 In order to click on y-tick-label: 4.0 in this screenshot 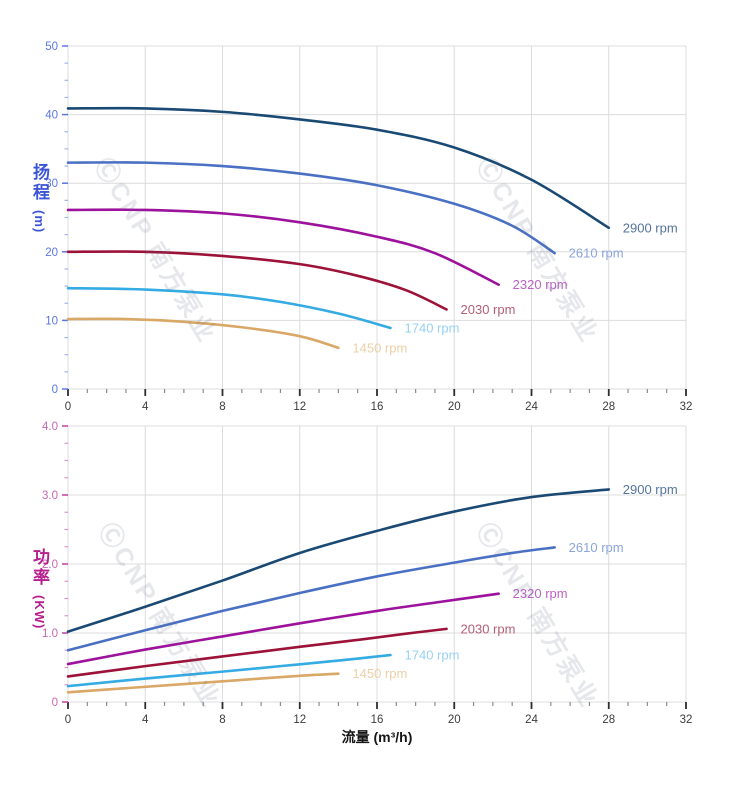, I will do `click(50, 427)`.